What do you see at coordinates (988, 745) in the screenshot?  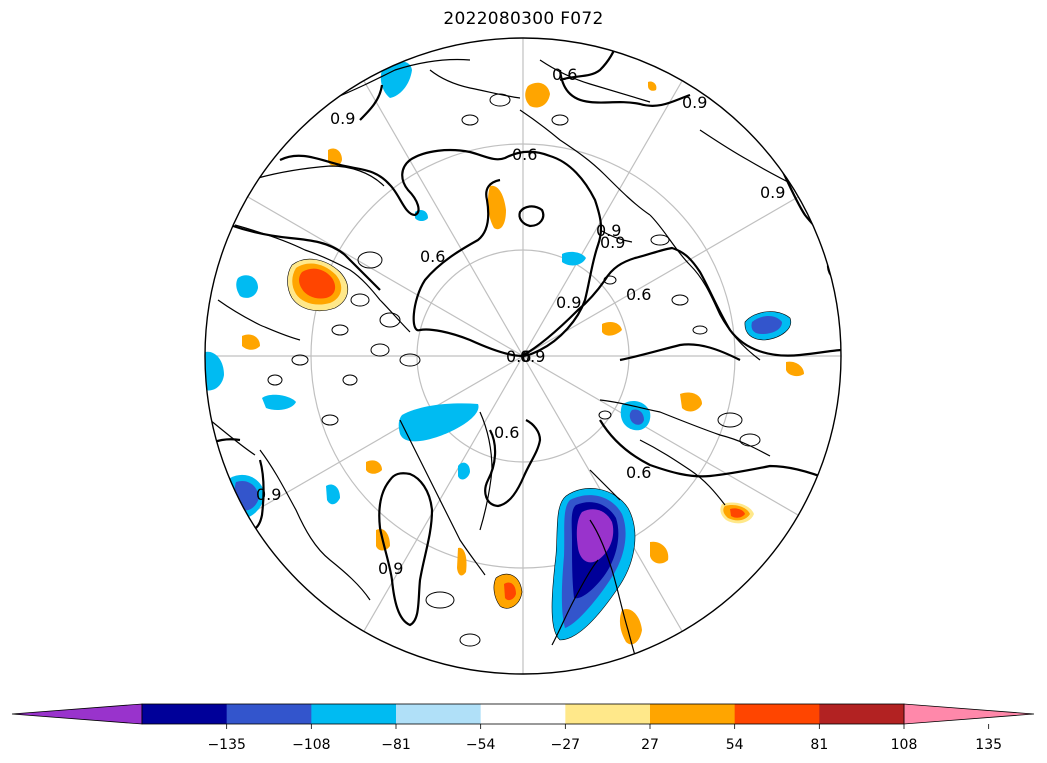 I see `colorbar-tick-label: 135` at bounding box center [988, 745].